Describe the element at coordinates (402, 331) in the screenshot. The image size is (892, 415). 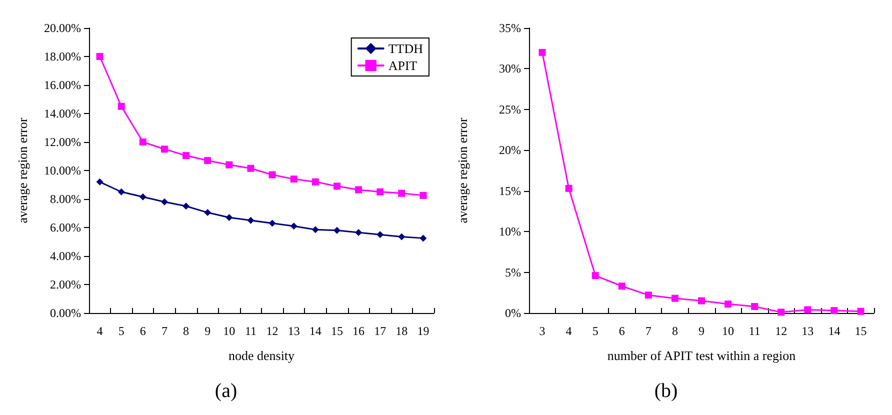
I see `x-tick-label: 18` at that location.